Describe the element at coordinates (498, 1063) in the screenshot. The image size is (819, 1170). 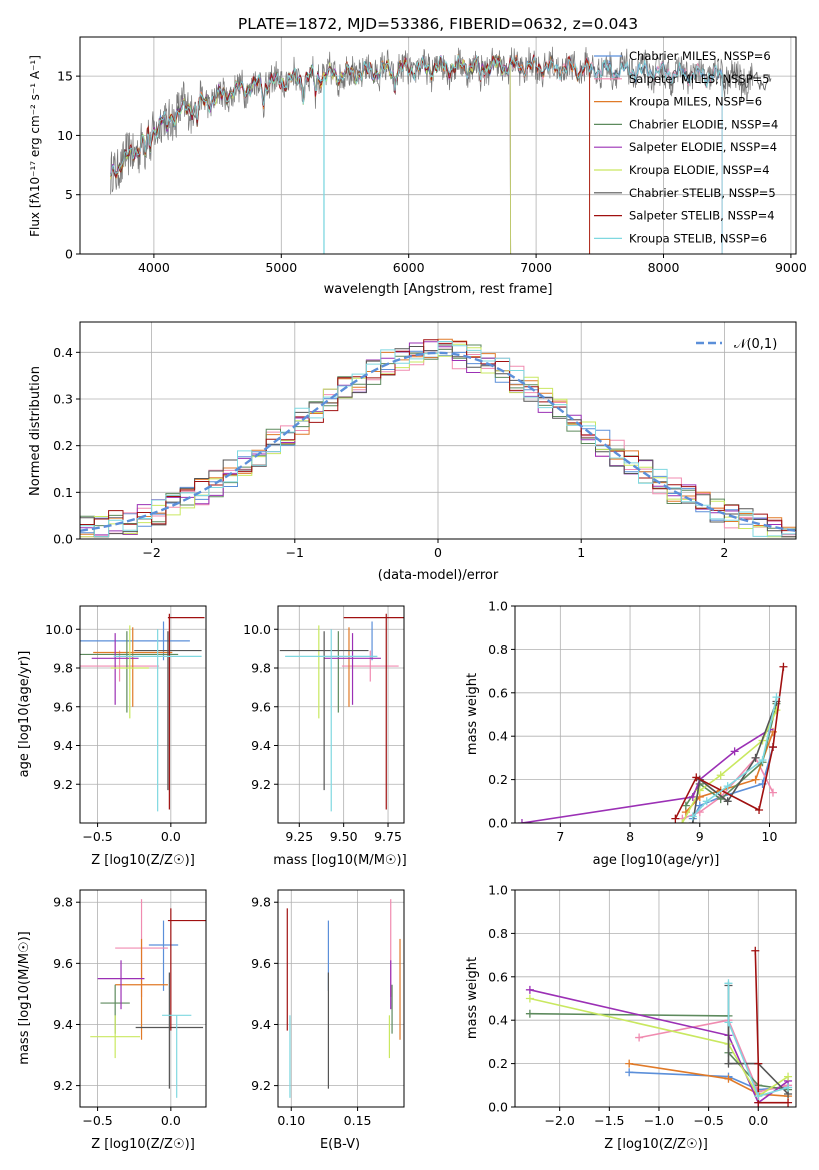
I see `mwz-ytick-label-1: 0.2` at that location.